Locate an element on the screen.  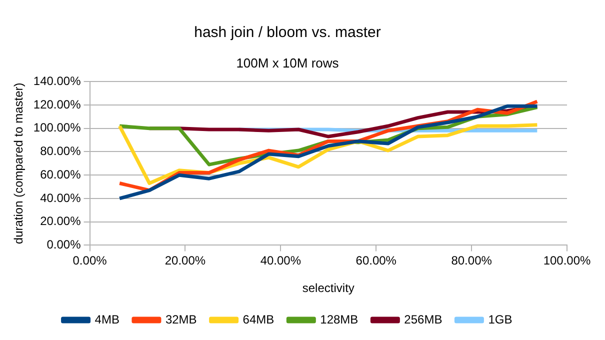
legend-label: 4MB is located at coordinates (107, 319).